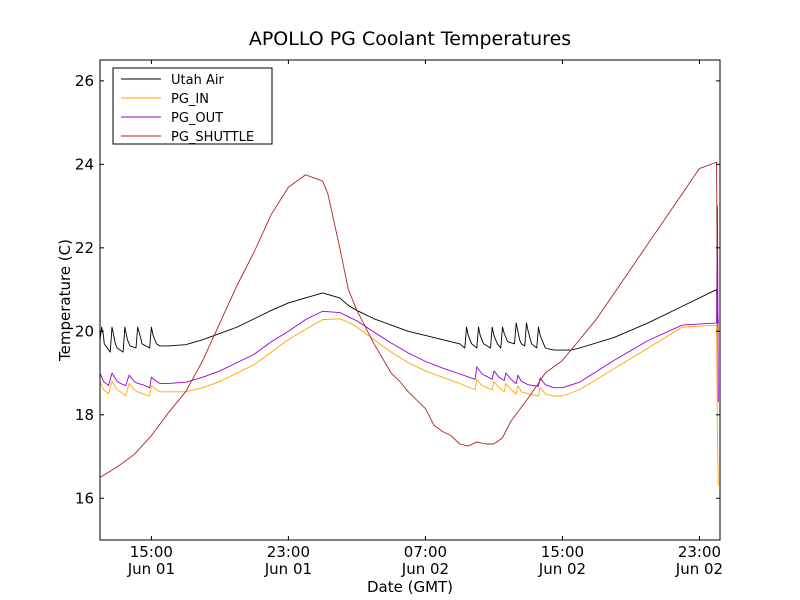 Image resolution: width=800 pixels, height=600 pixels. What do you see at coordinates (84, 498) in the screenshot?
I see `y-tick-label: 16` at bounding box center [84, 498].